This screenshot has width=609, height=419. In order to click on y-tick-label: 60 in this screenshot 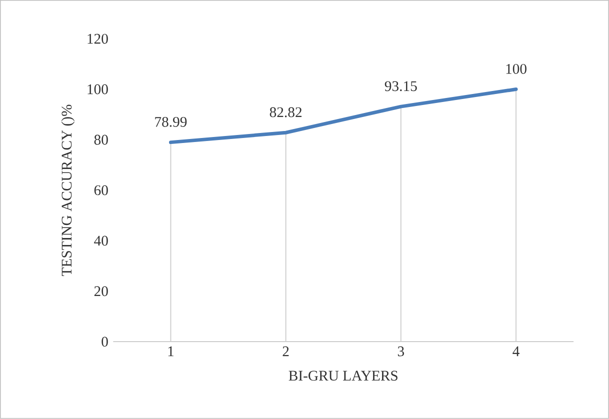, I will do `click(101, 190)`.